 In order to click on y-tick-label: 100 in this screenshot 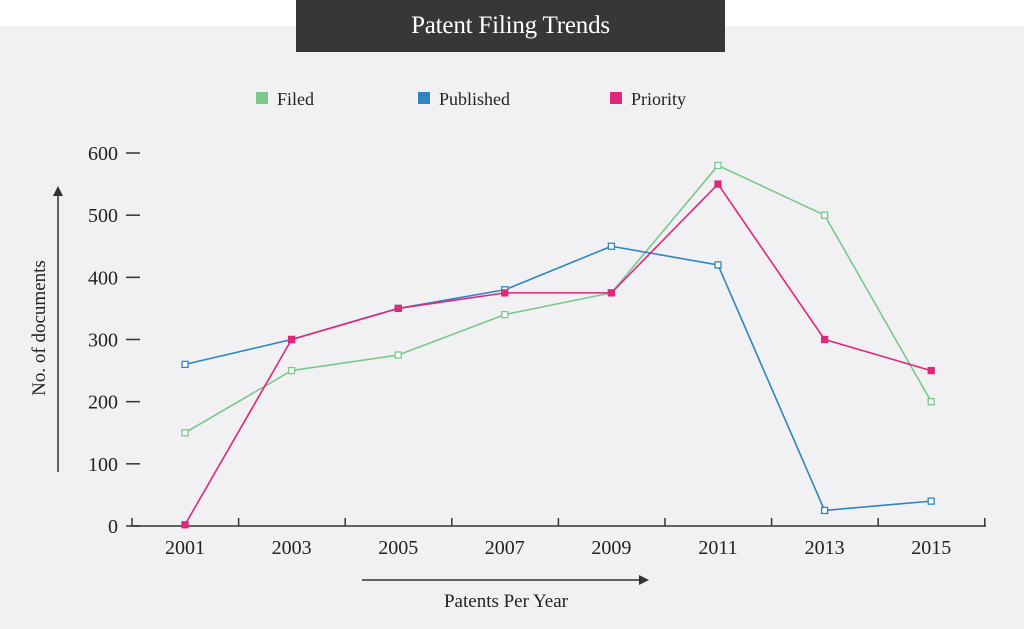, I will do `click(103, 465)`.